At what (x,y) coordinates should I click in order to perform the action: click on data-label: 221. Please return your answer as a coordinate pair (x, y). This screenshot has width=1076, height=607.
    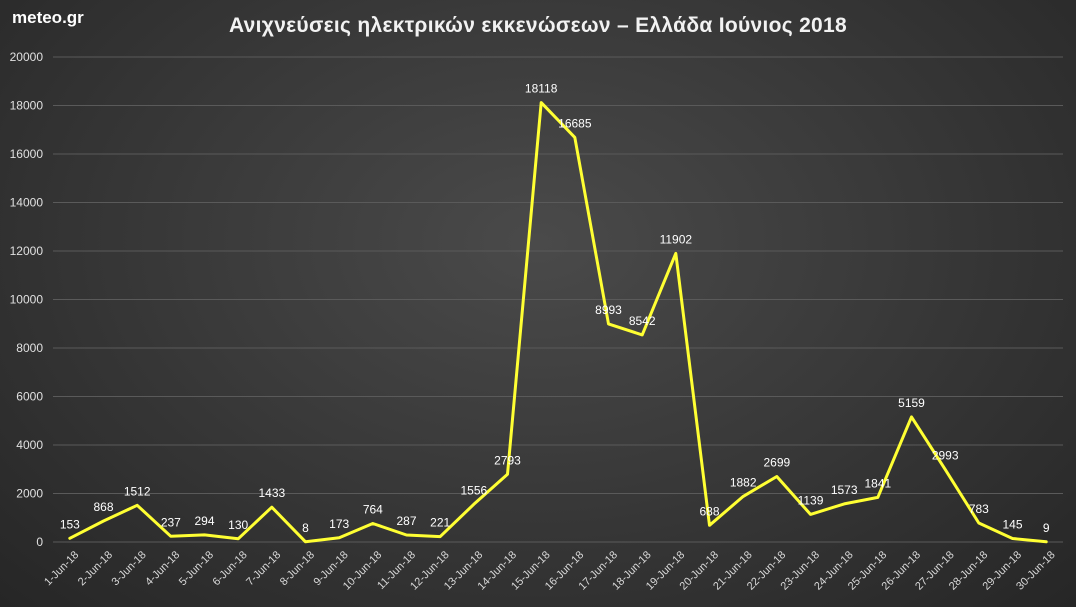
    Looking at the image, I should click on (440, 523).